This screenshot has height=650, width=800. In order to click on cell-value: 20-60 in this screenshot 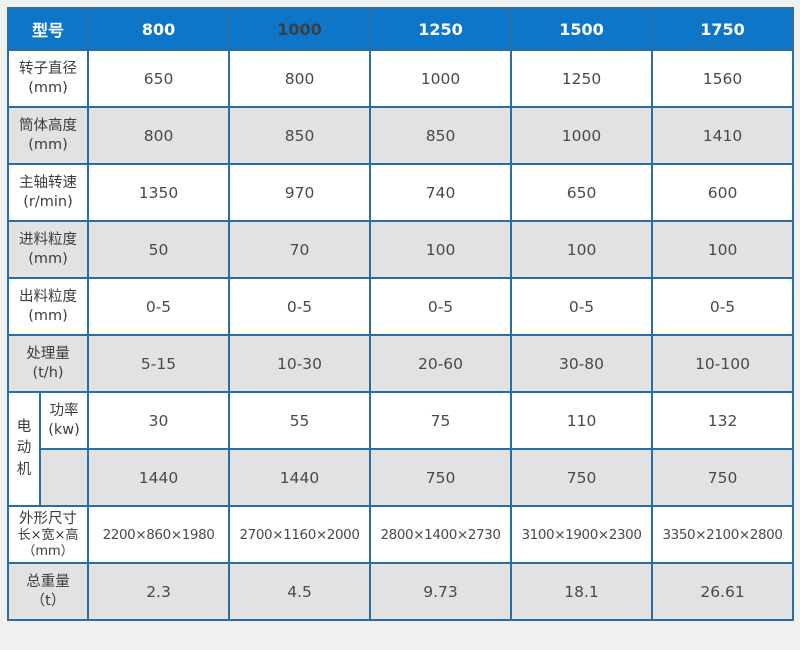, I will do `click(441, 363)`.